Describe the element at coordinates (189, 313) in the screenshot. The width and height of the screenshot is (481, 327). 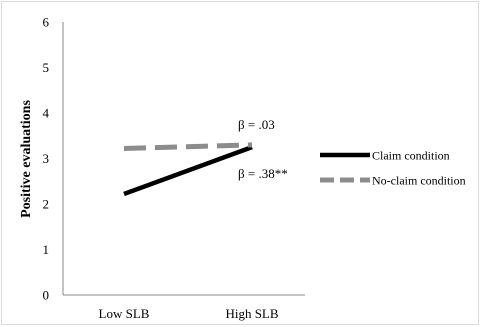
I see `x-tick-labels: Low SLB High SLB` at that location.